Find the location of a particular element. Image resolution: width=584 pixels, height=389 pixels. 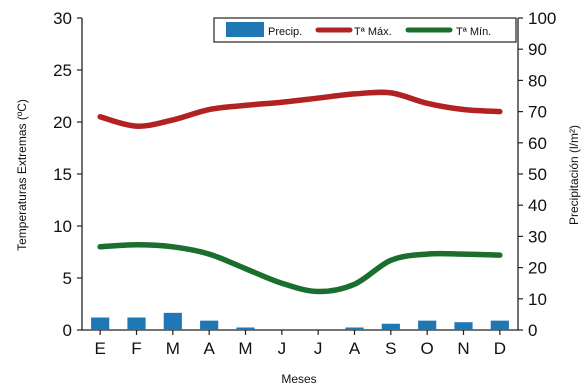

y-tick-label: 30 is located at coordinates (62, 18).